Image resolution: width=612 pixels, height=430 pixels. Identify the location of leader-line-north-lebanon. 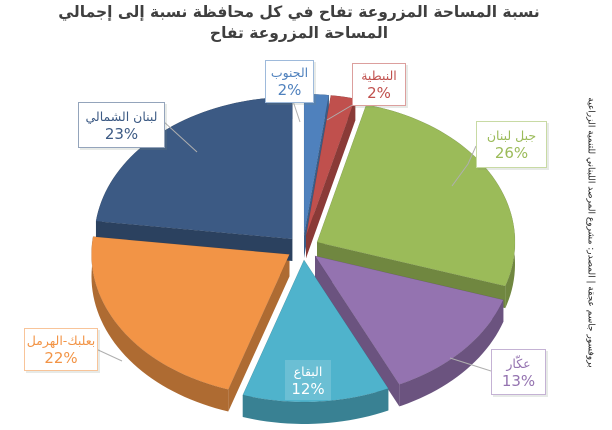
(180, 136).